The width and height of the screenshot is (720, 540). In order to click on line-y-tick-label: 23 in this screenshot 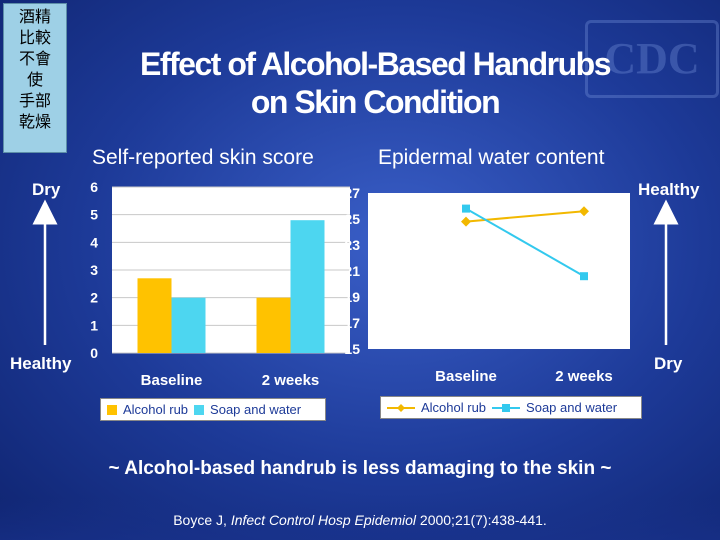, I will do `click(352, 245)`.